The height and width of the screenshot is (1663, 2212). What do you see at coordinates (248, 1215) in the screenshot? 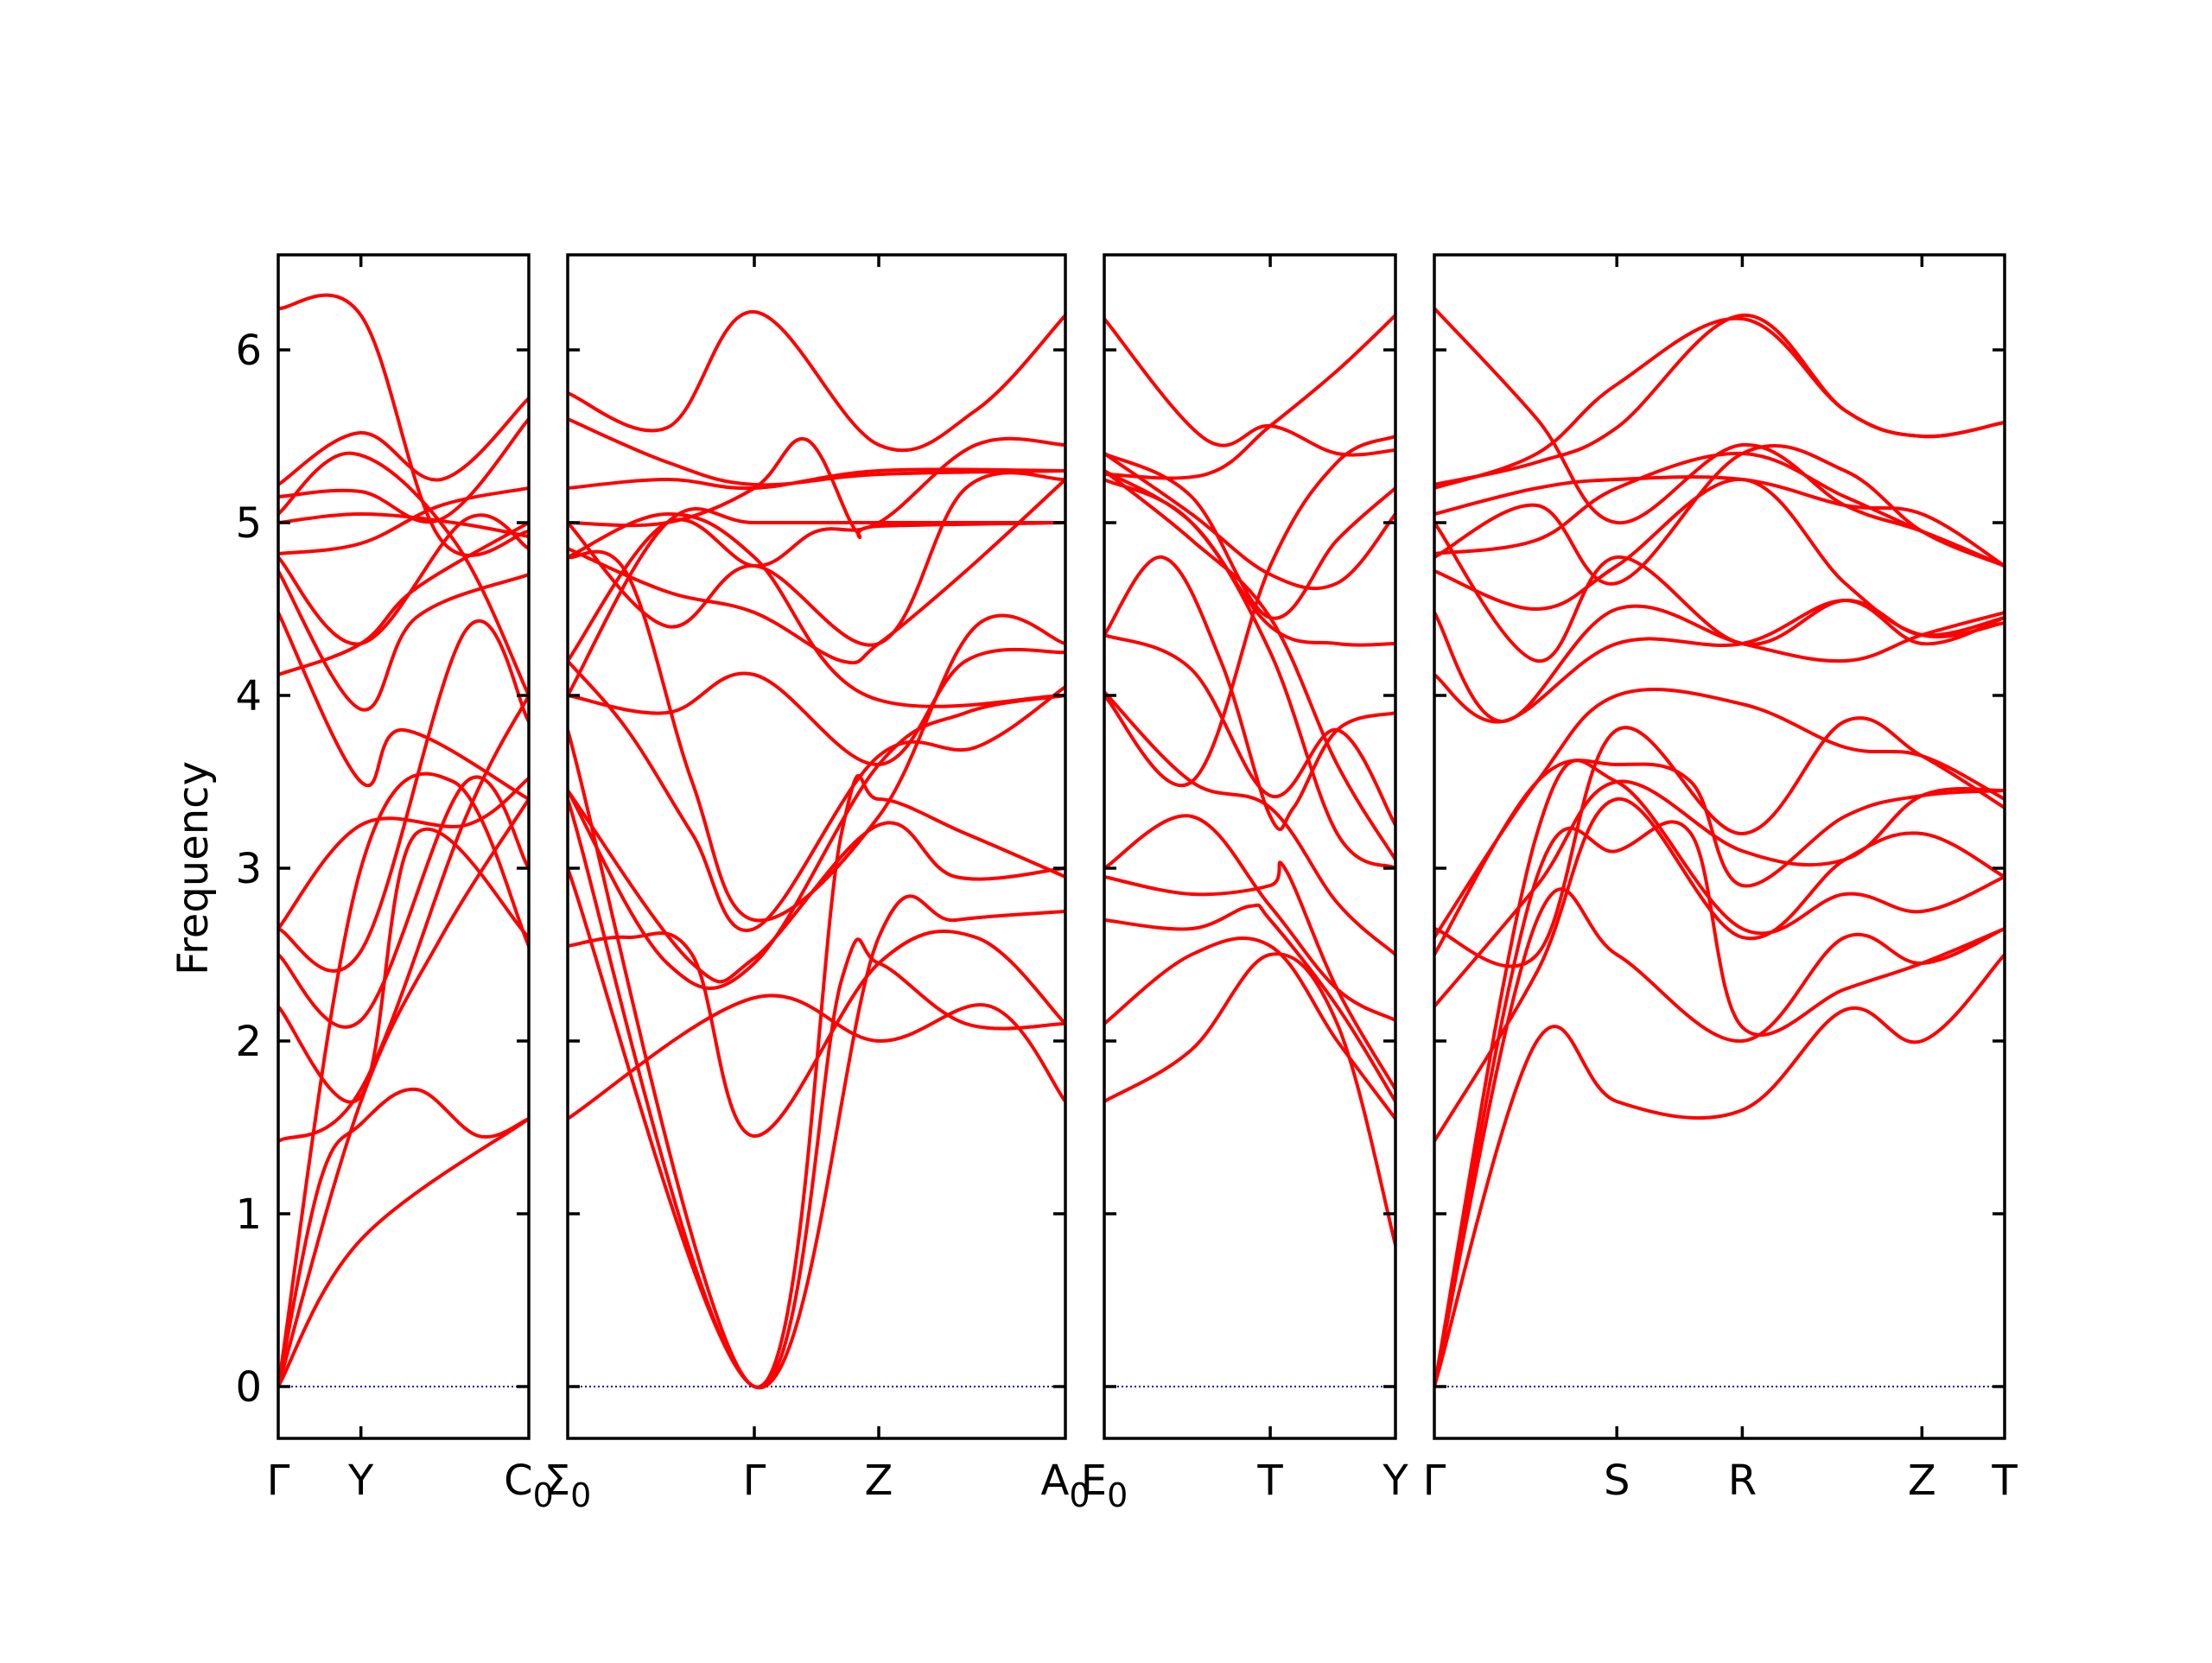
I see `y-tick-label: 1` at bounding box center [248, 1215].